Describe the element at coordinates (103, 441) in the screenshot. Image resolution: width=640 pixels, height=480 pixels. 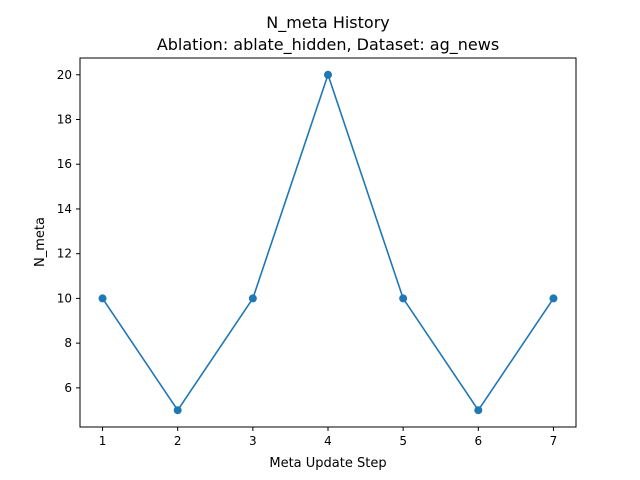
I see `x-tick-label: 1` at that location.